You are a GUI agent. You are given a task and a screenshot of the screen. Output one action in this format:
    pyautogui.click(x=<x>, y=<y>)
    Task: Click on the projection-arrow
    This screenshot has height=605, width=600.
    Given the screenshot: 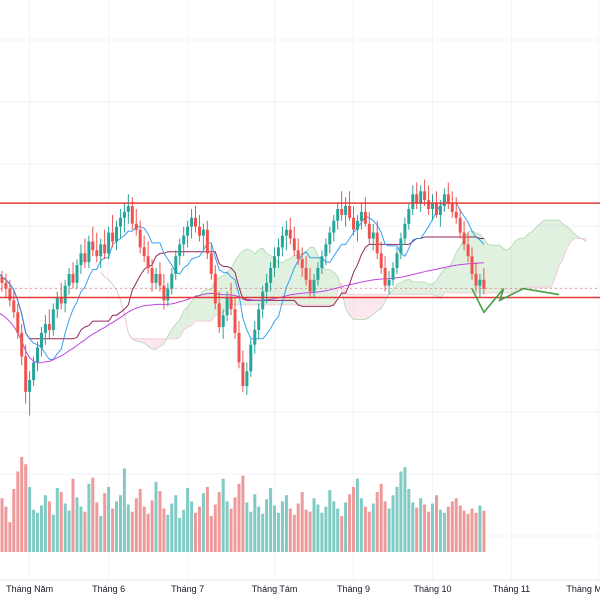 What is the action you would take?
    pyautogui.click(x=515, y=300)
    